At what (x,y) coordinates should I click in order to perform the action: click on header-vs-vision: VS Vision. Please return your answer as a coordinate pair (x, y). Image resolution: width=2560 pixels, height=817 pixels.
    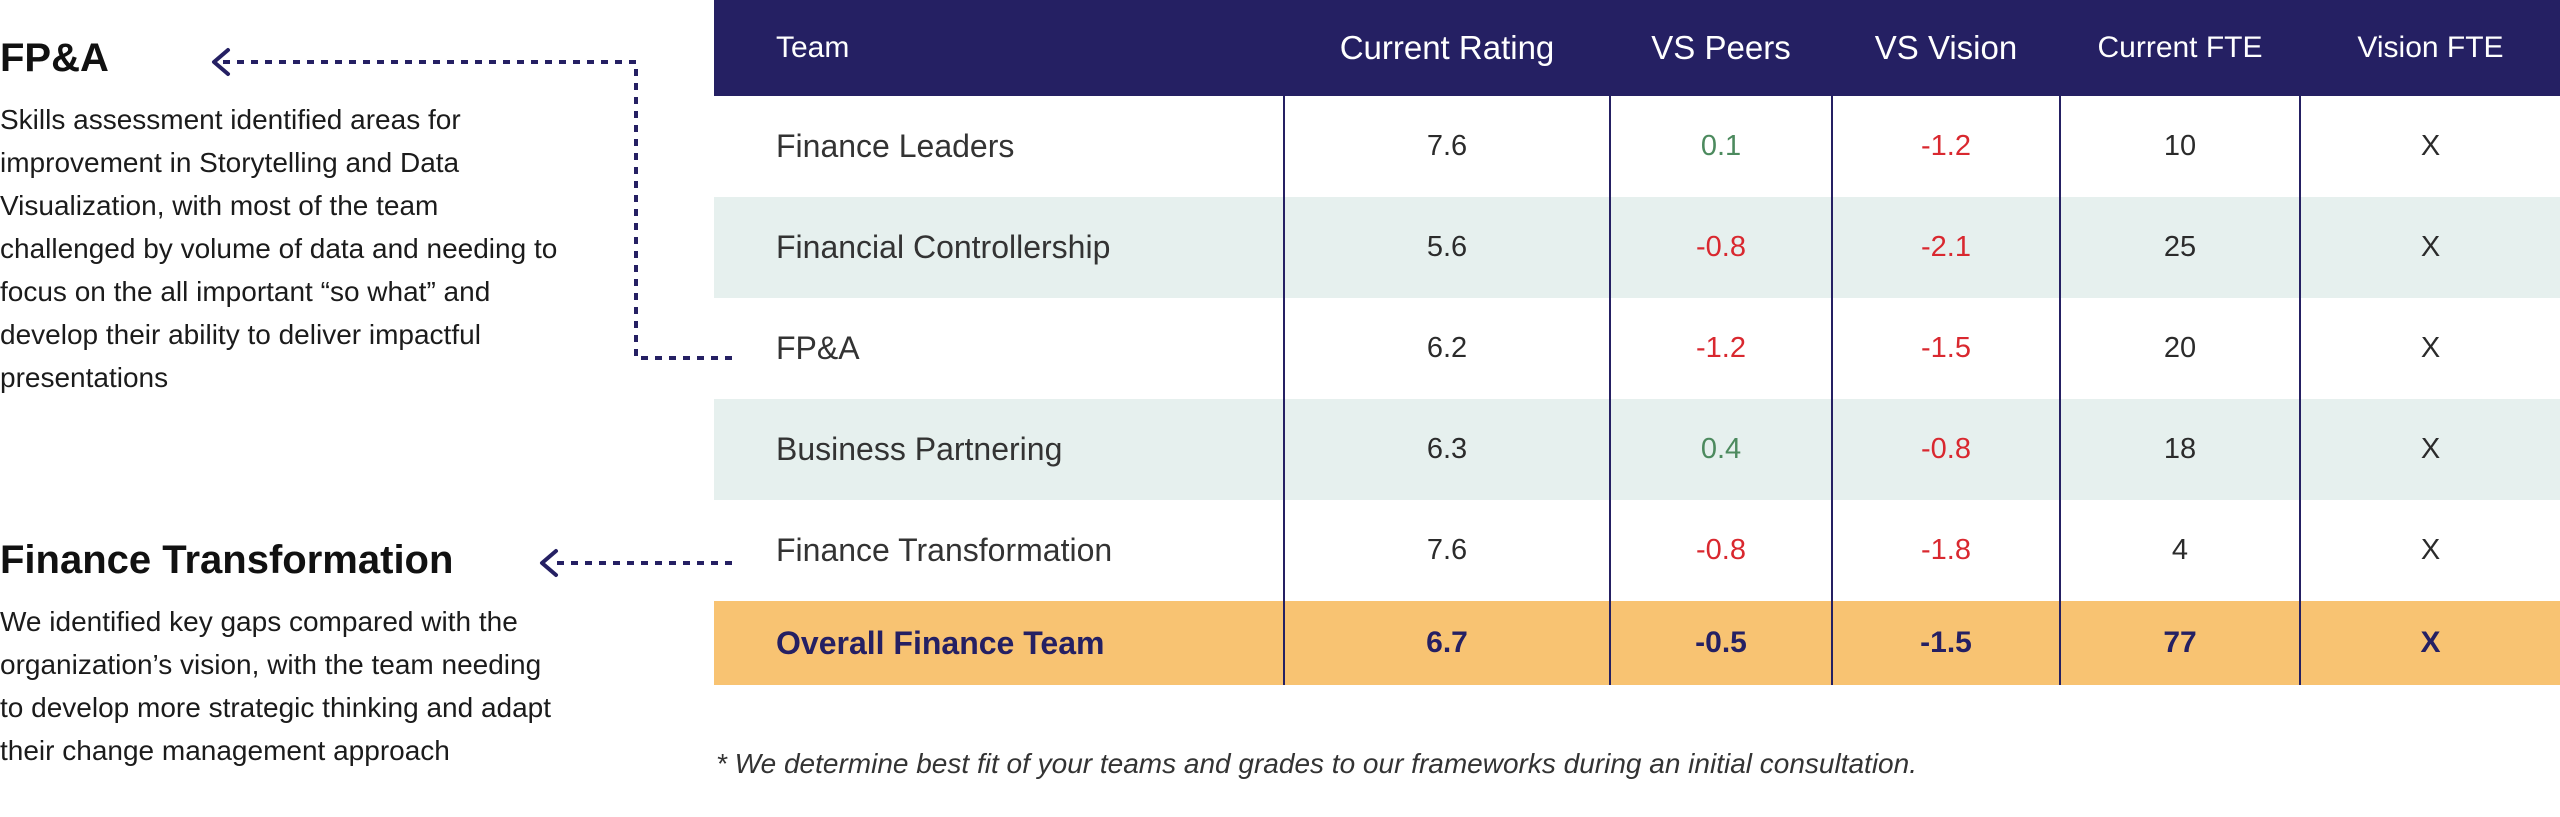
    Looking at the image, I should click on (1945, 48).